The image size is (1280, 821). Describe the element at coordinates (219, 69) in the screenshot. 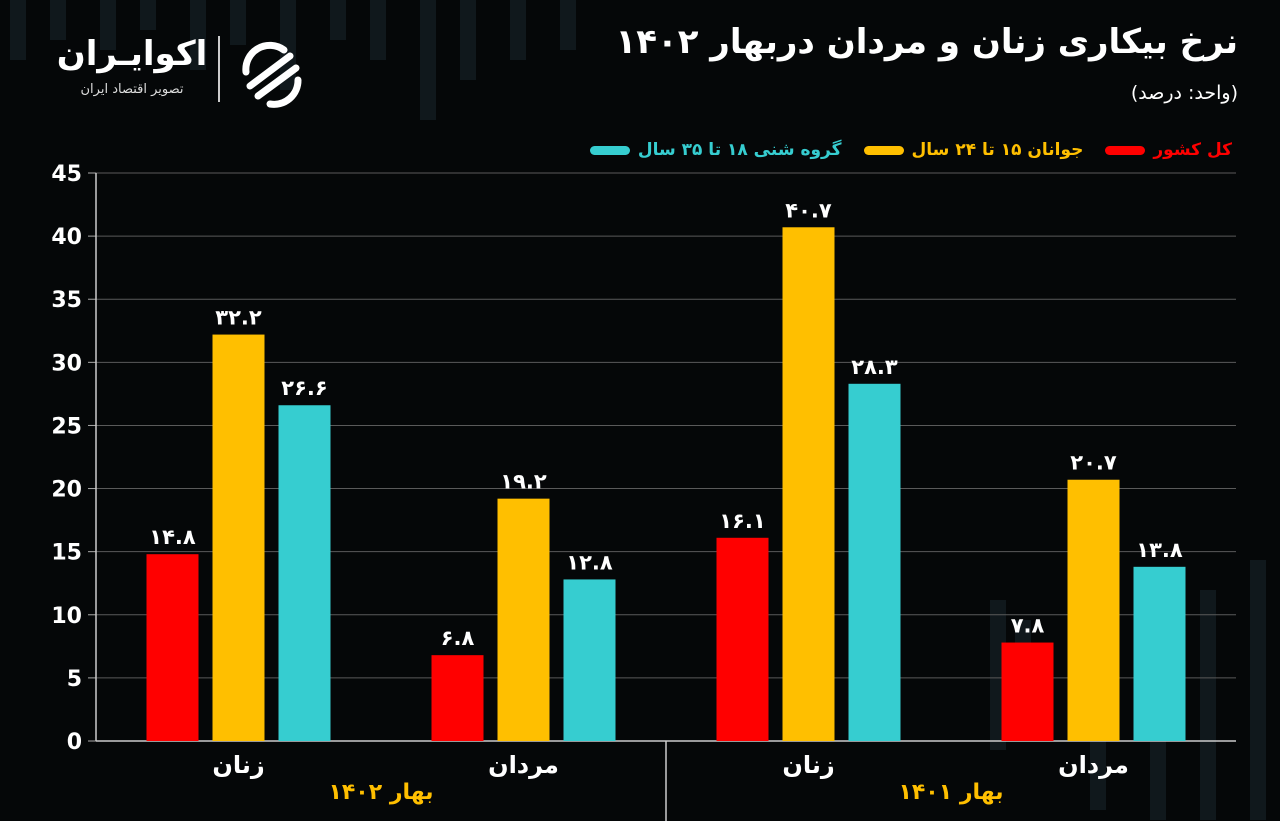

I see `logo-divider` at that location.